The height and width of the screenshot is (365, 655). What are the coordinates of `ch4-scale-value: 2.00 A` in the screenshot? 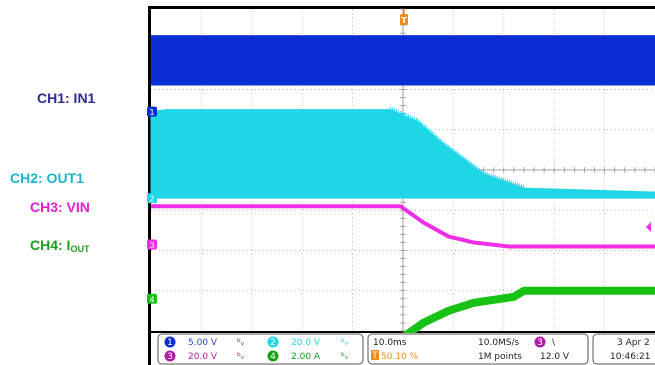 It's located at (306, 357).